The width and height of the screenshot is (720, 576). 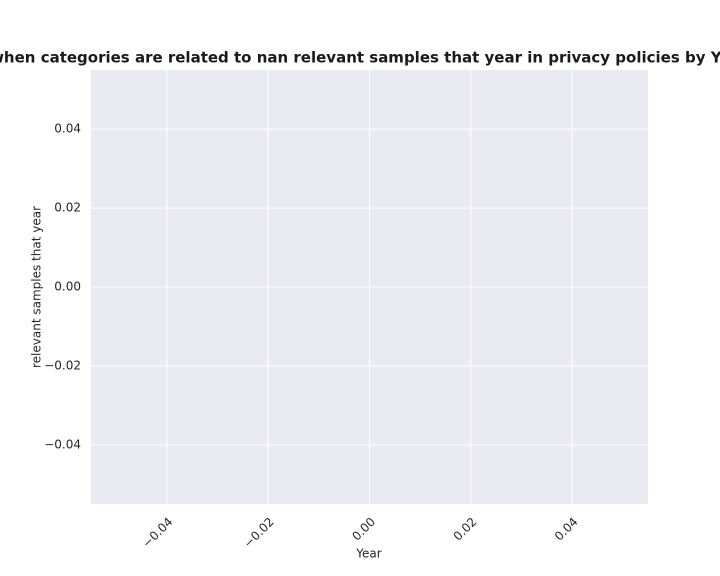 What do you see at coordinates (67, 129) in the screenshot?
I see `y-tick-label: 0.04` at bounding box center [67, 129].